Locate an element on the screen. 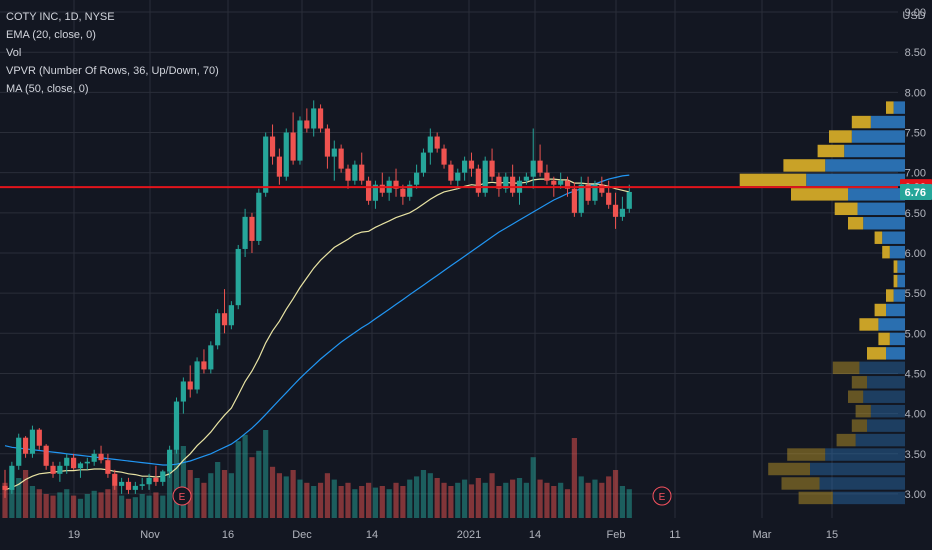  time-tick-label: Feb is located at coordinates (616, 535).